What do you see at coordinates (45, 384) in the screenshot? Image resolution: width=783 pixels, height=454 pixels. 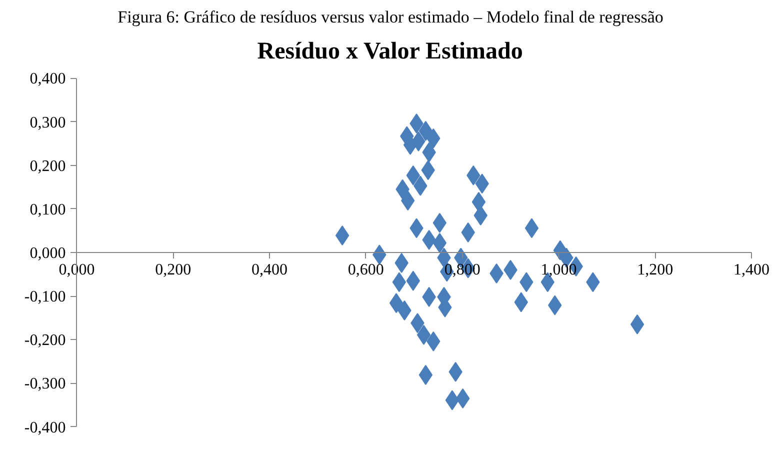 I see `y-tick-label: -0,300` at bounding box center [45, 384].